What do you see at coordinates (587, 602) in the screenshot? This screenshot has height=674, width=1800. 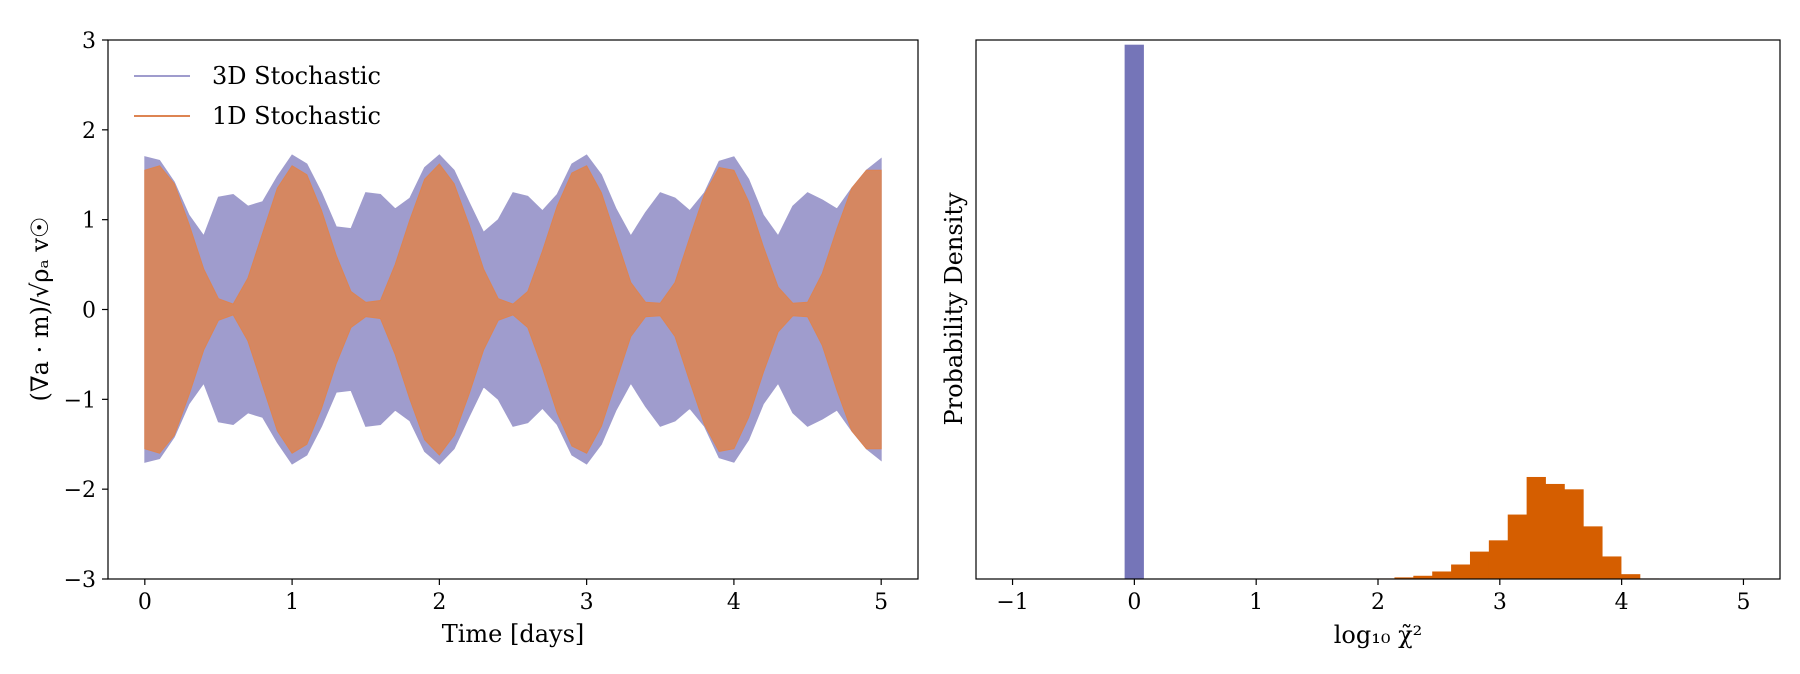 I see `left-x-tick-label: 3` at bounding box center [587, 602].